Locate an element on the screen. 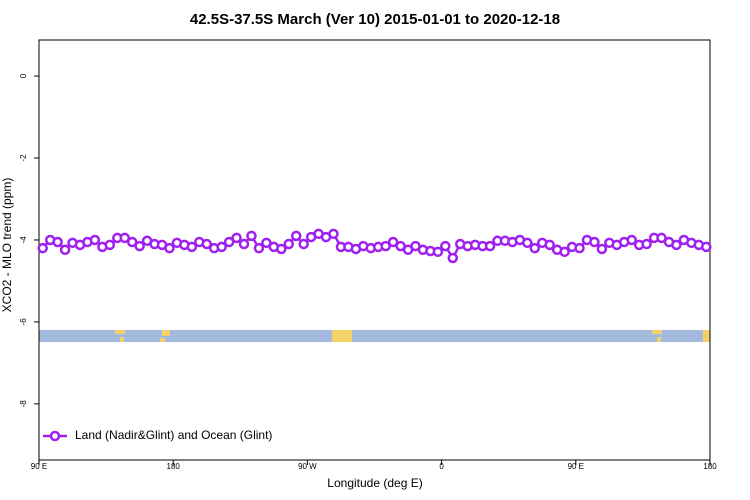  legend-marker is located at coordinates (55, 436).